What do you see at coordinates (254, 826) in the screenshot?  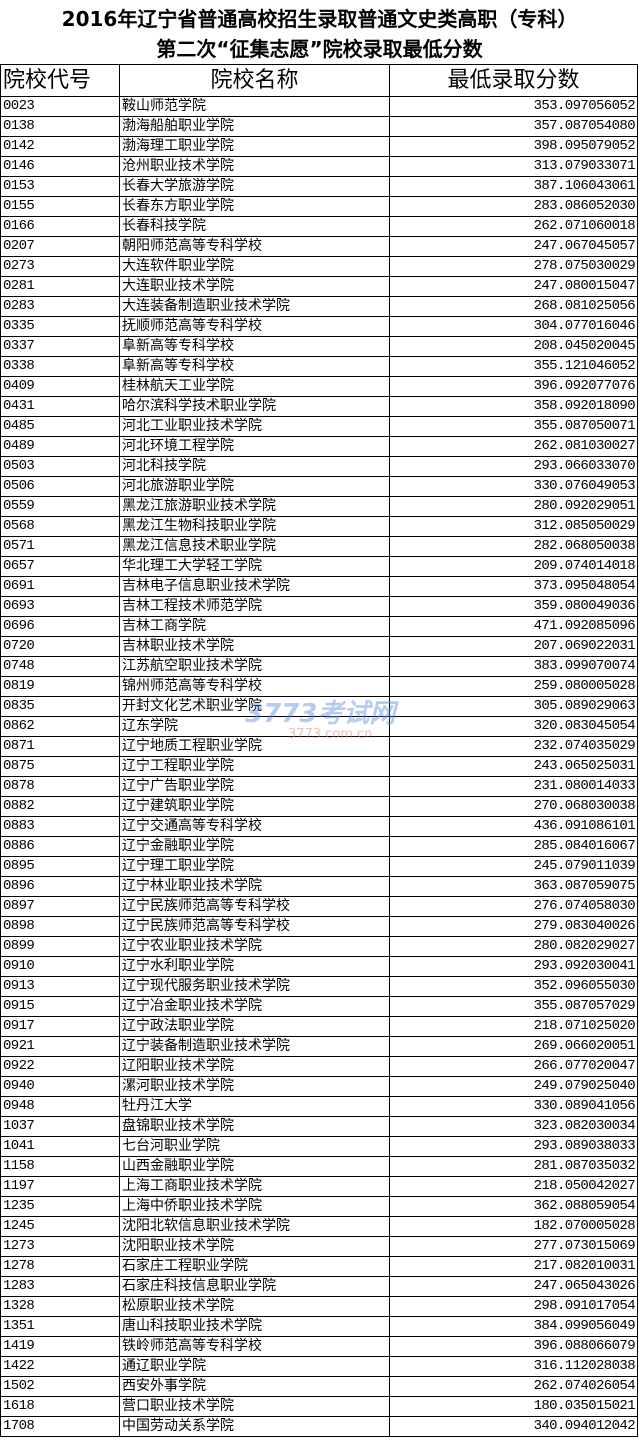 I see `school-name-cell: 辽宁交通高等专科学校` at bounding box center [254, 826].